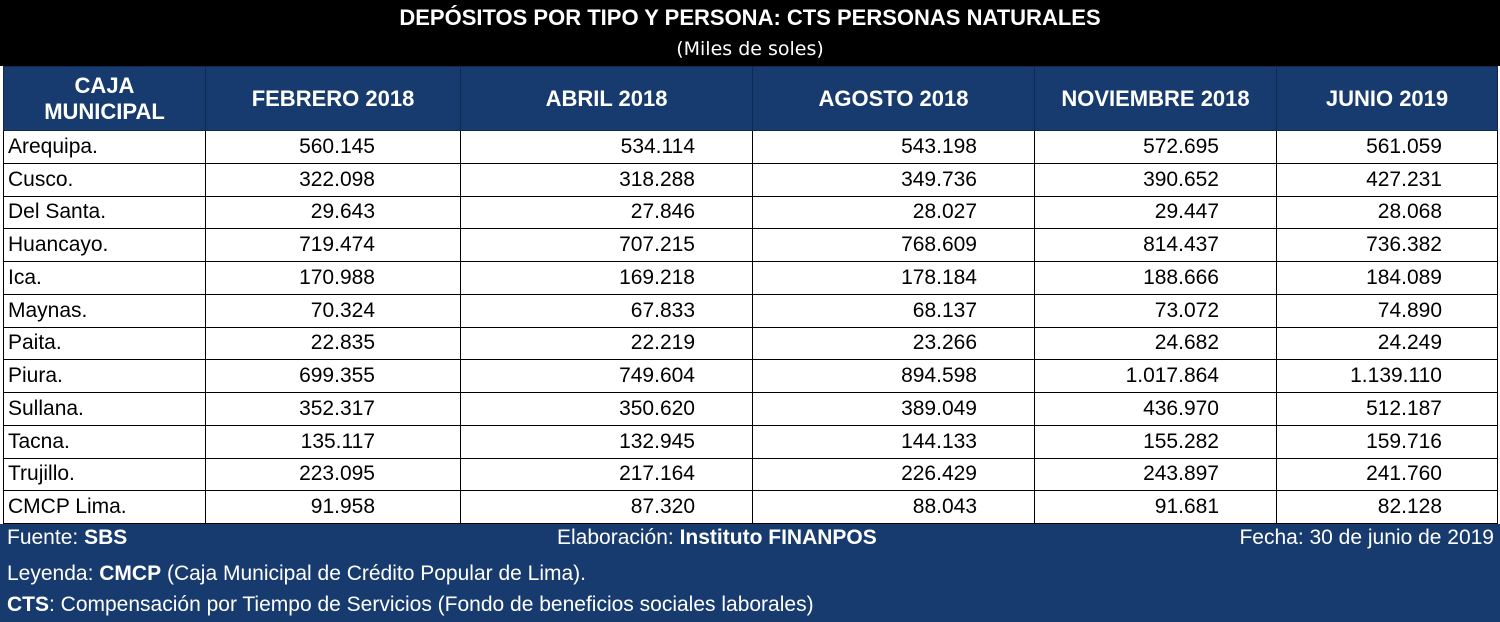 The image size is (1500, 622). What do you see at coordinates (893, 147) in the screenshot?
I see `table-cell: 543.198` at bounding box center [893, 147].